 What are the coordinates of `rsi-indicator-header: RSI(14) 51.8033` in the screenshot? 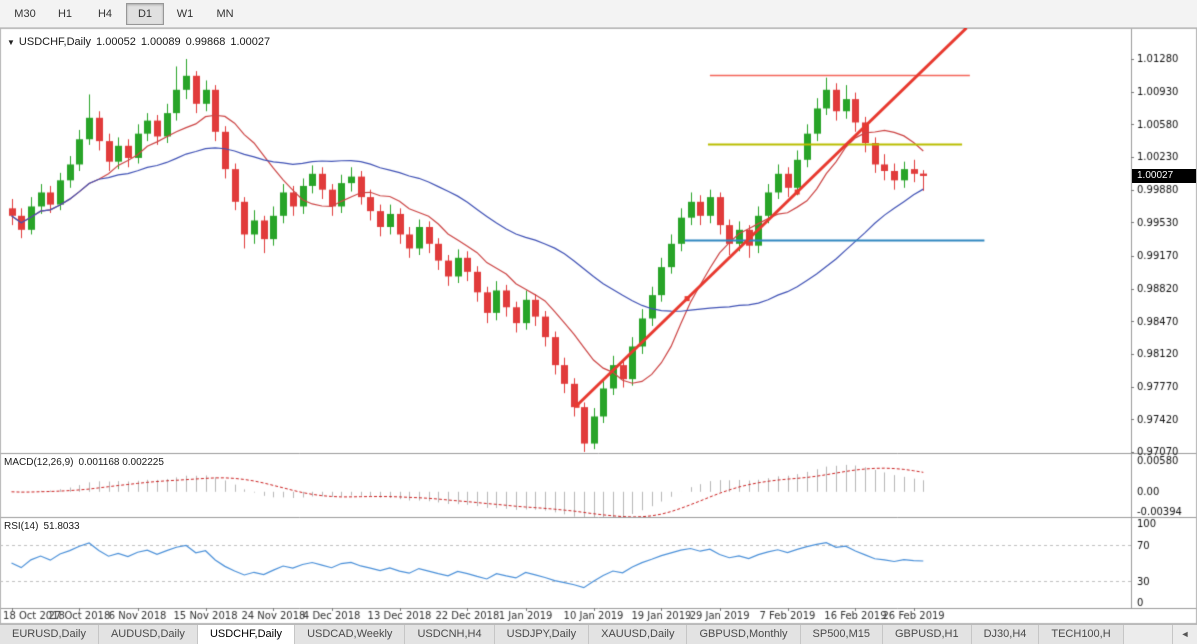 It's located at (44, 526).